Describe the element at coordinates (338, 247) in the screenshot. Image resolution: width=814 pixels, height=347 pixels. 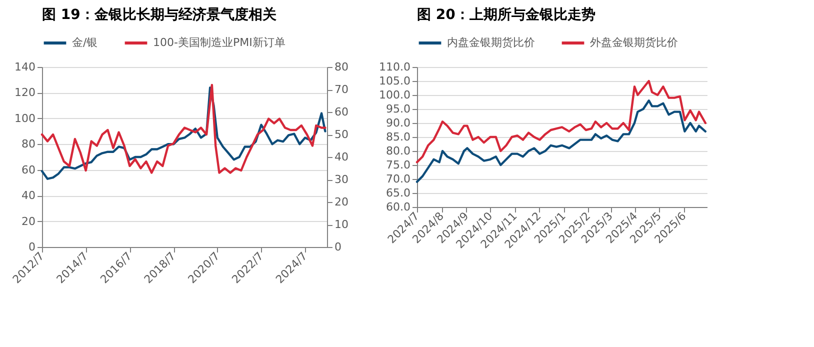
I see `y2-tick-label: 0` at that location.